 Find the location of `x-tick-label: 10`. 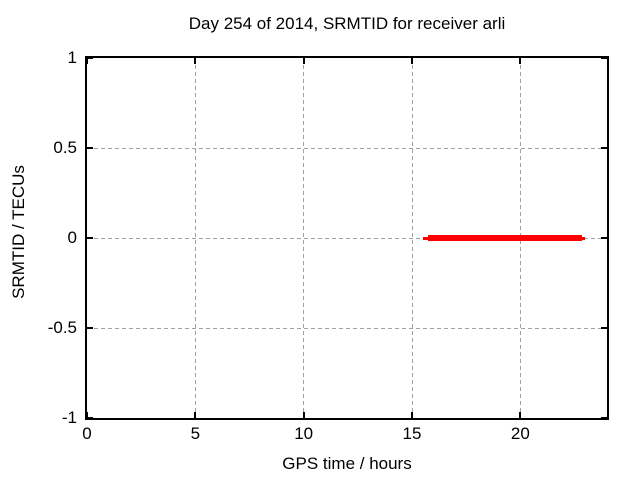

x-tick-label: 10 is located at coordinates (304, 433).